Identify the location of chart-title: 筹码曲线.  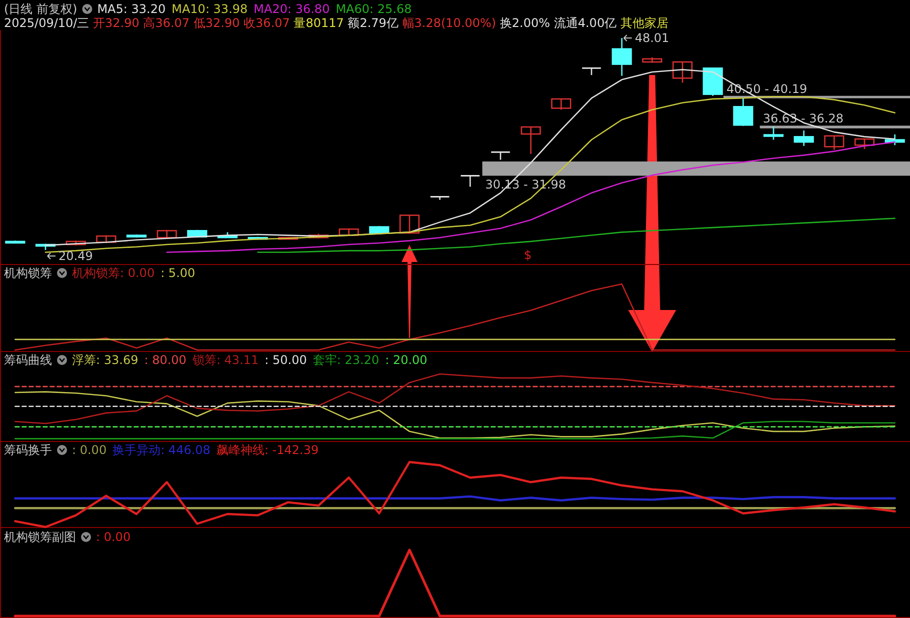
(28, 360).